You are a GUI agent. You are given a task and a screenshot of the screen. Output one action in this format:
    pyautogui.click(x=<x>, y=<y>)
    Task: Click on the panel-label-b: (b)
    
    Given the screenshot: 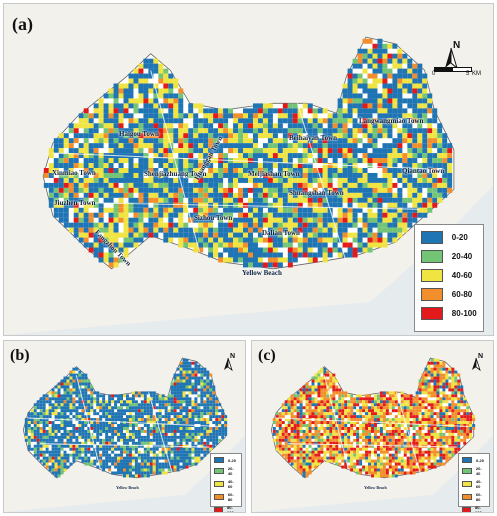 What is the action you would take?
    pyautogui.click(x=20, y=355)
    